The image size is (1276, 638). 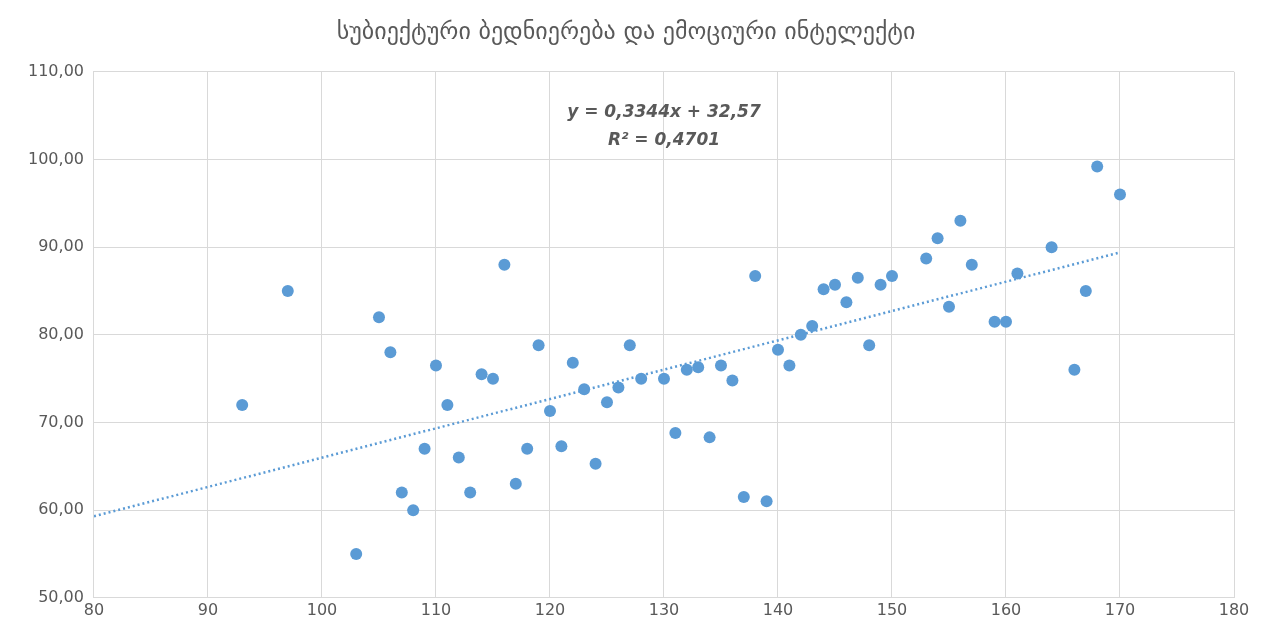 What do you see at coordinates (550, 609) in the screenshot?
I see `x-tick-label: 120` at bounding box center [550, 609].